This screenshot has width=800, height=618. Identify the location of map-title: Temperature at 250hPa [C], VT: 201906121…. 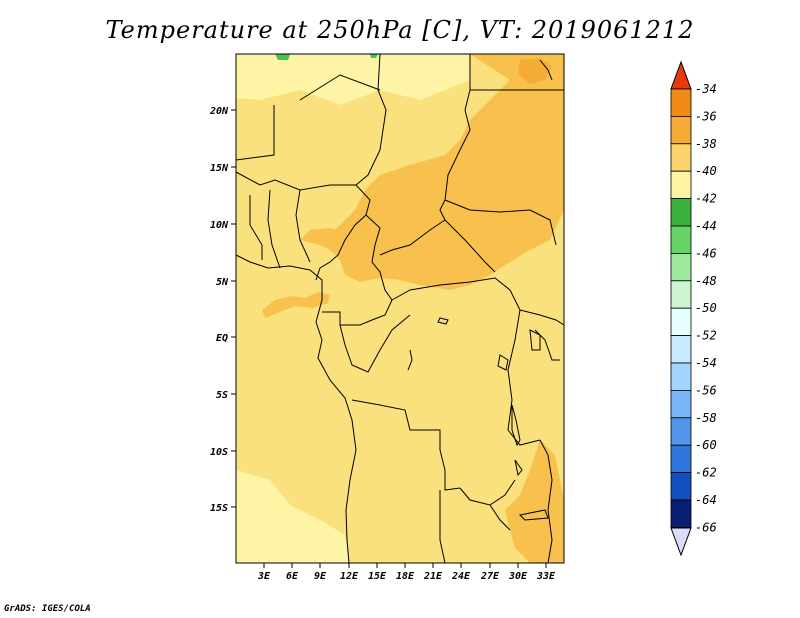
(400, 30).